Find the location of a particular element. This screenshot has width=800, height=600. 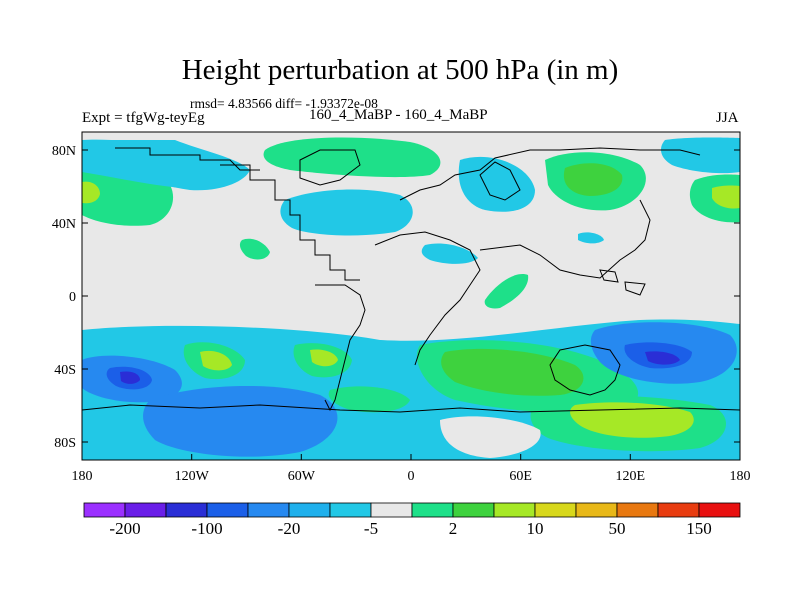

contour-sh-gray-gap is located at coordinates (490, 437).